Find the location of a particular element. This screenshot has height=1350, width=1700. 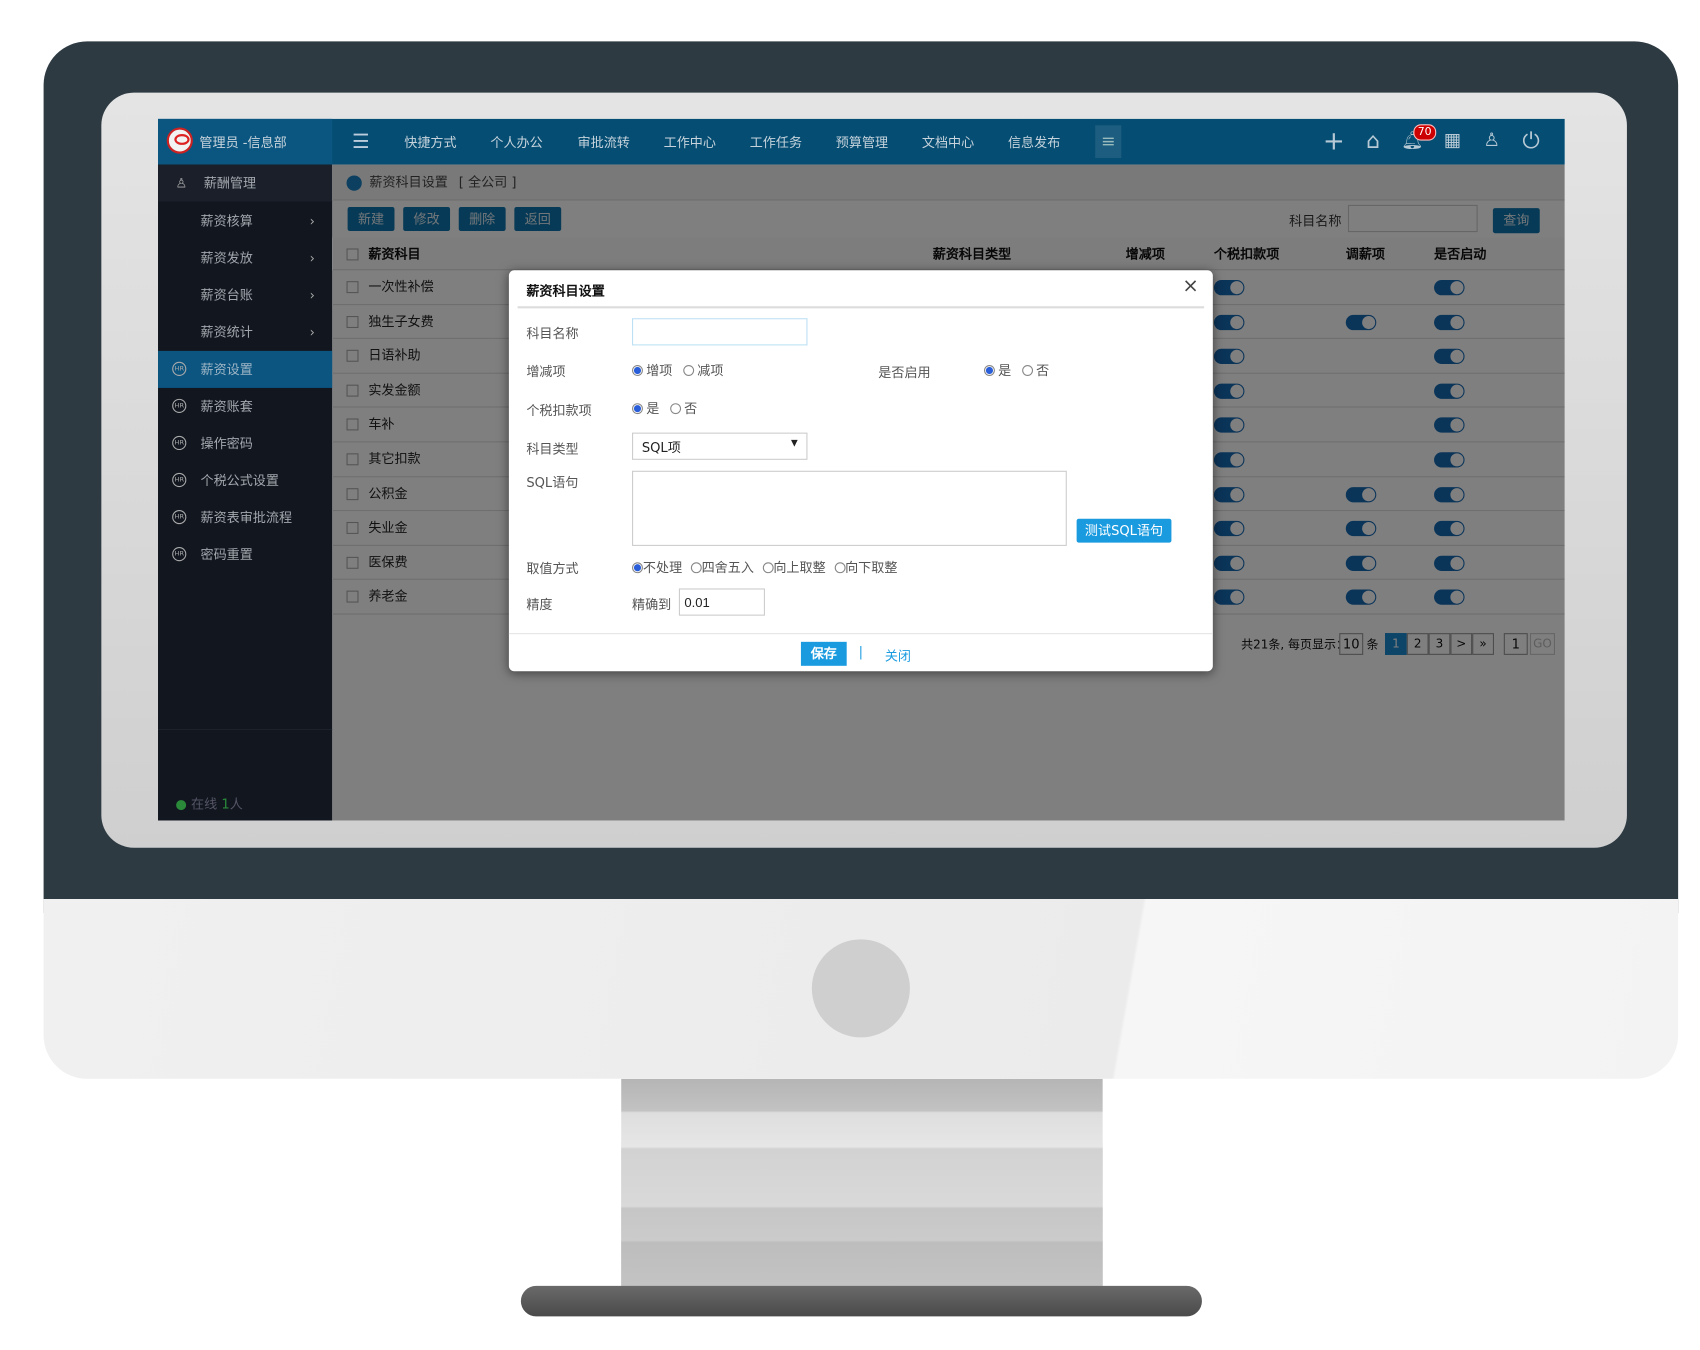

round-option-none: 不处理 is located at coordinates (662, 568).